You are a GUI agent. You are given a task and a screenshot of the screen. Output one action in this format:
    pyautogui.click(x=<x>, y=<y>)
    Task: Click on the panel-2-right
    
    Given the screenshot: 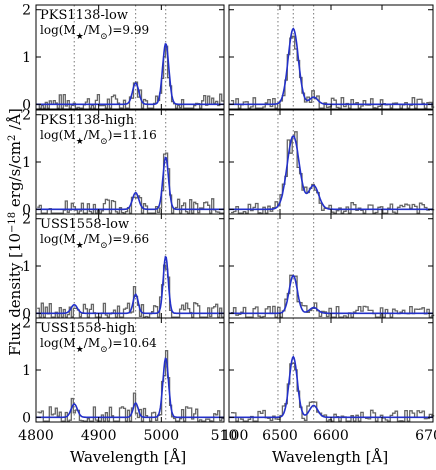 What is the action you would take?
    pyautogui.click(x=331, y=162)
    